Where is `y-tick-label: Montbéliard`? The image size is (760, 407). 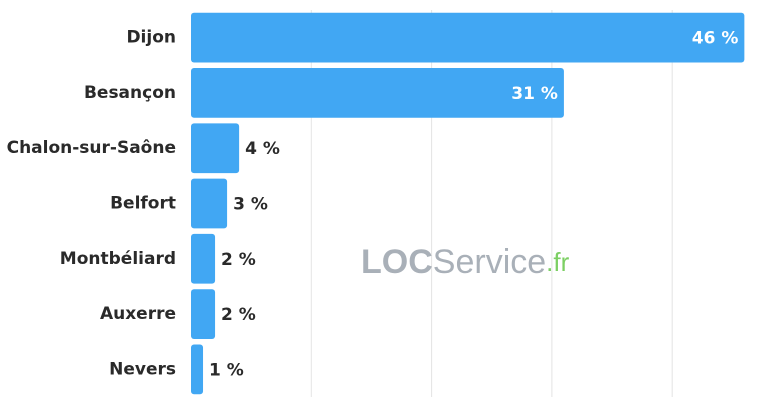
y-tick-label: Montbéliard is located at coordinates (118, 259).